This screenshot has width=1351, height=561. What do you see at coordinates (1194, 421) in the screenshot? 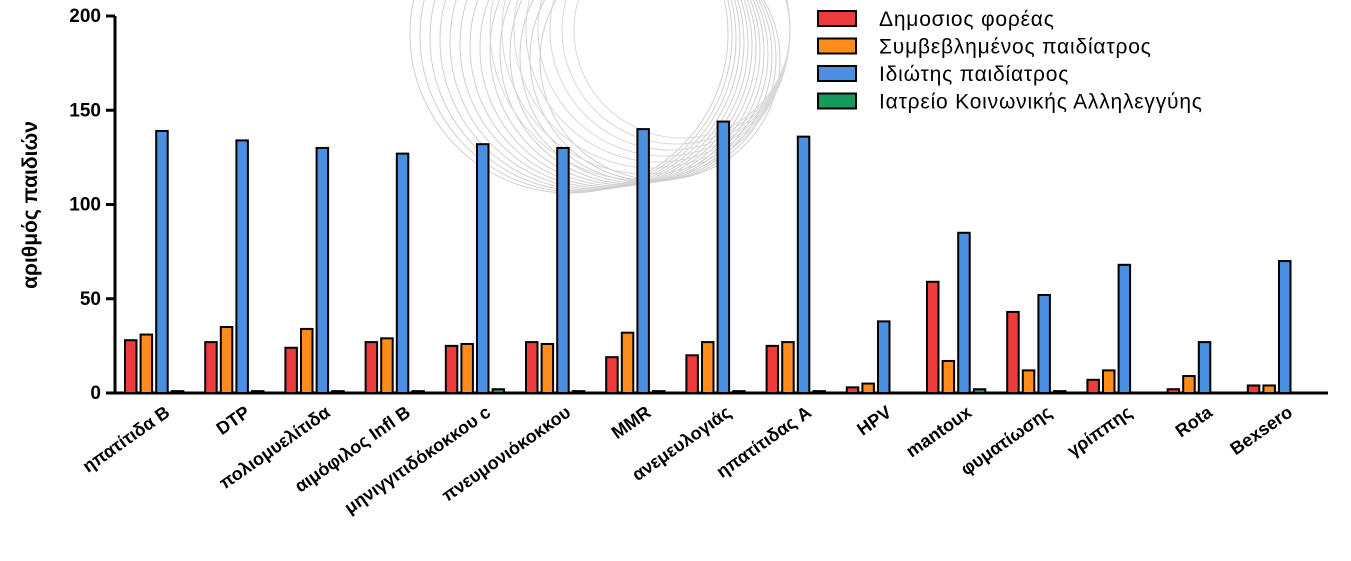
I see `x-tick-label: Rota` at bounding box center [1194, 421].